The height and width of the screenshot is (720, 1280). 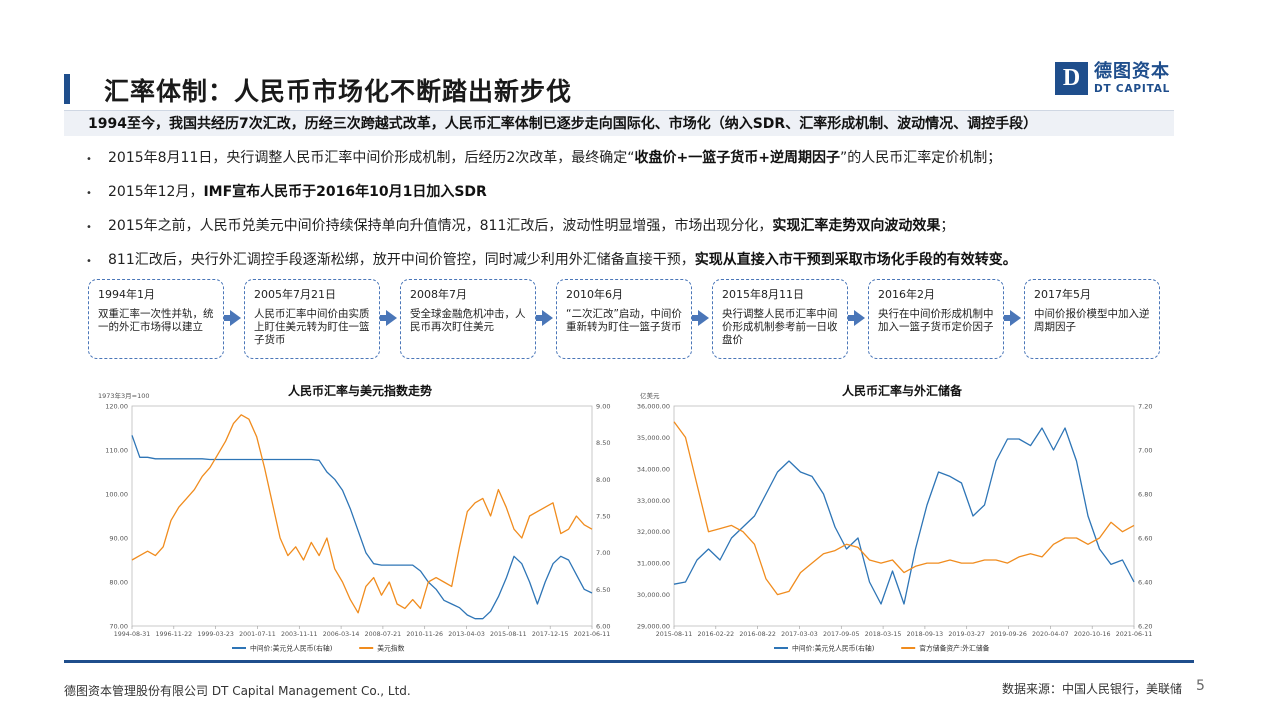 I want to click on footer-source: 数据来源：中国人民银行，美联储, so click(x=1091, y=689).